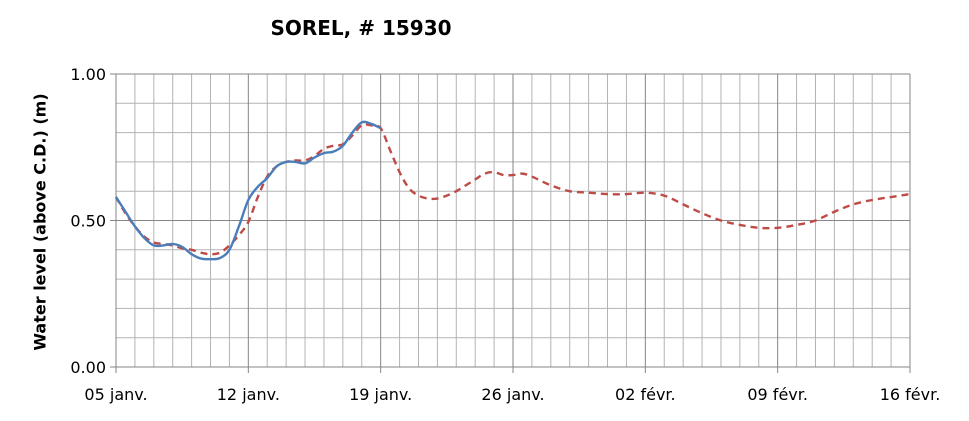 Image resolution: width=969 pixels, height=421 pixels. What do you see at coordinates (88, 74) in the screenshot?
I see `y-tick-label: 1.00` at bounding box center [88, 74].